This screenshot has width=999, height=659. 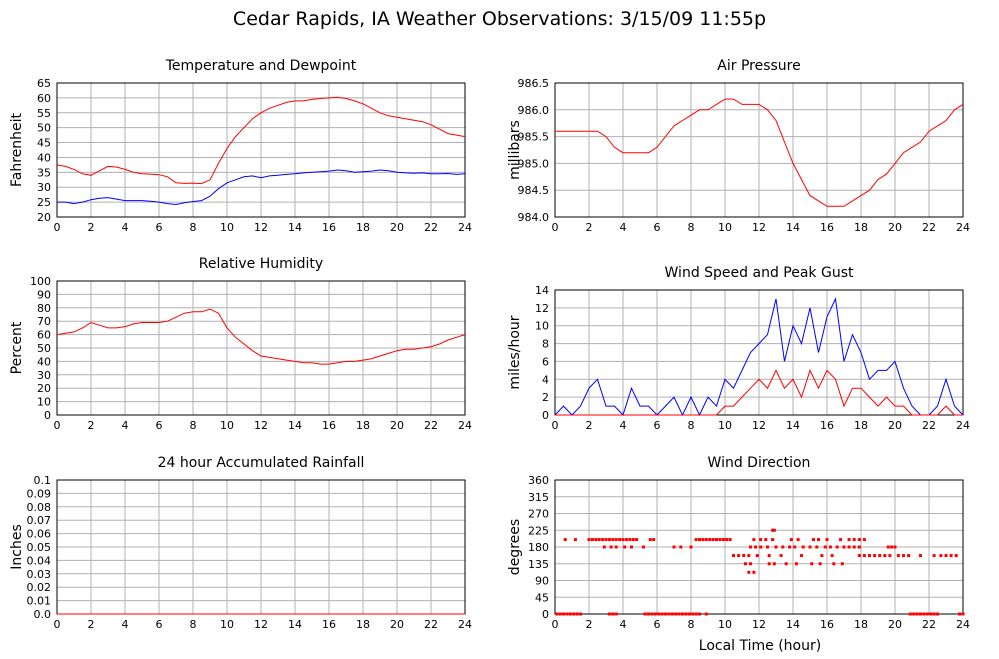 I want to click on y-axis-label: miles/hour, so click(x=515, y=352).